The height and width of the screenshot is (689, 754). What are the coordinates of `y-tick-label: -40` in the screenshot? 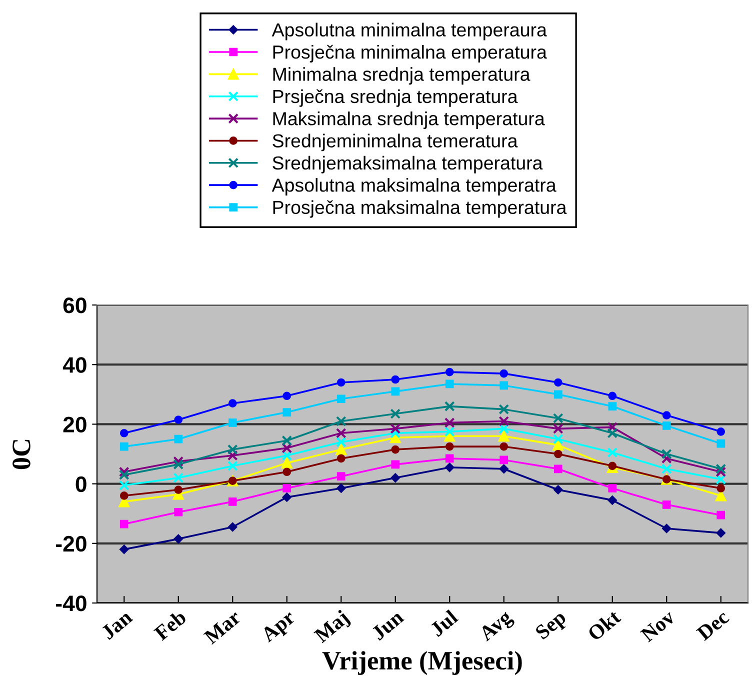 It's located at (71, 604).